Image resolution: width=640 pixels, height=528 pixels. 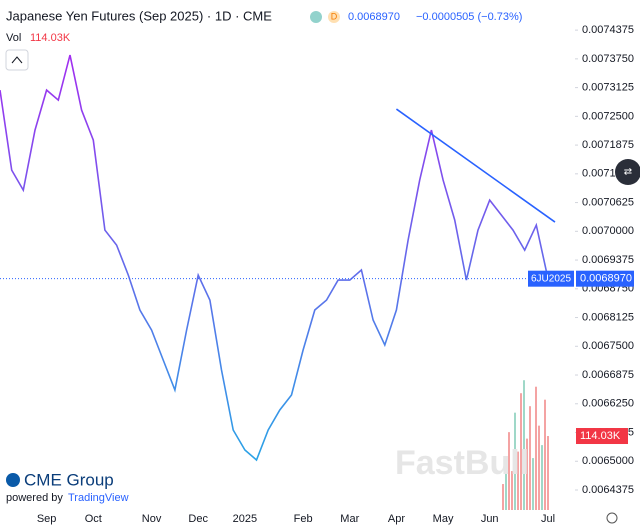 I want to click on y-tick-label: 0.0067500, so click(x=608, y=346).